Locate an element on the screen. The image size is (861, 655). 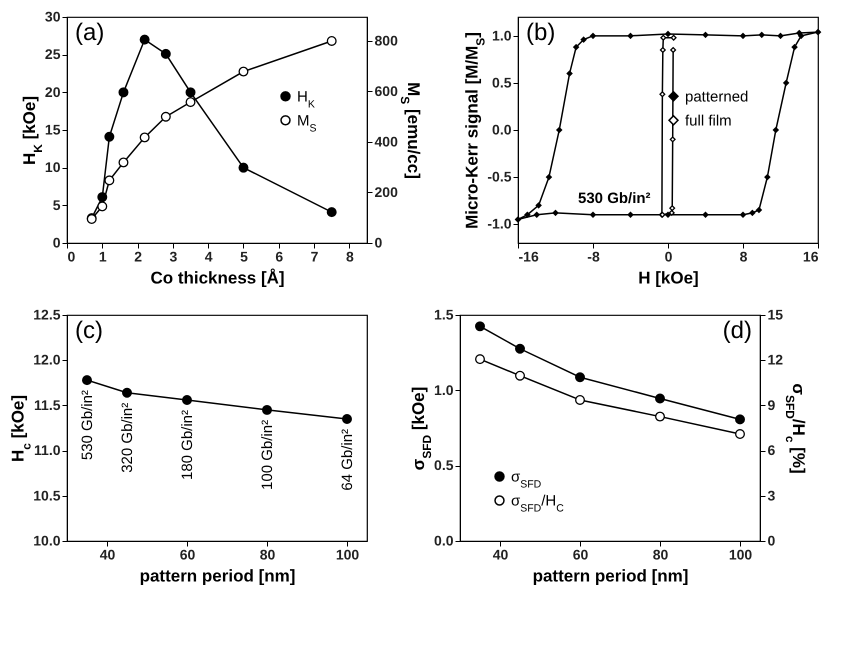
y-tick-label: 10 is located at coordinates (52, 167).